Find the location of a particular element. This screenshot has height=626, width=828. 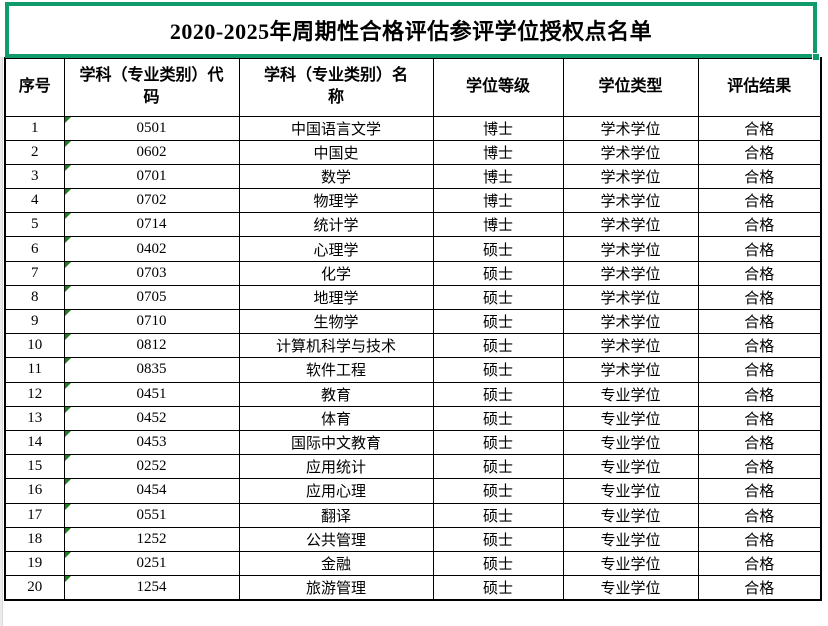

selection-fill-handle is located at coordinates (816, 57).